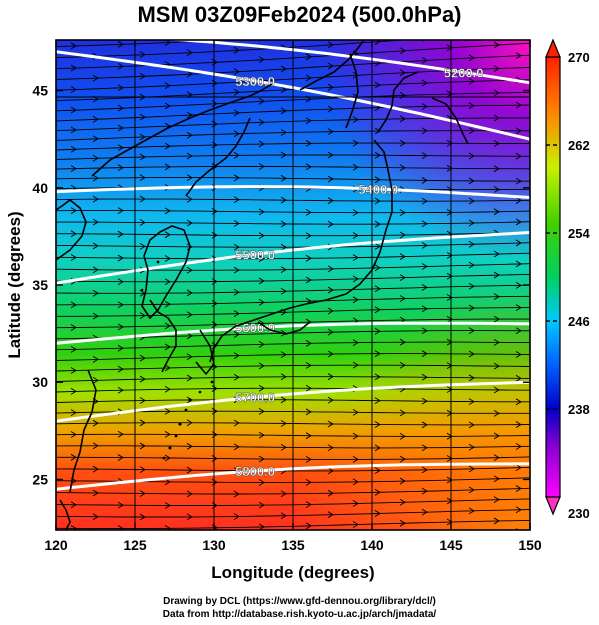 This screenshot has width=599, height=625. What do you see at coordinates (579, 57) in the screenshot?
I see `colorbar-tick-label: 270` at bounding box center [579, 57].